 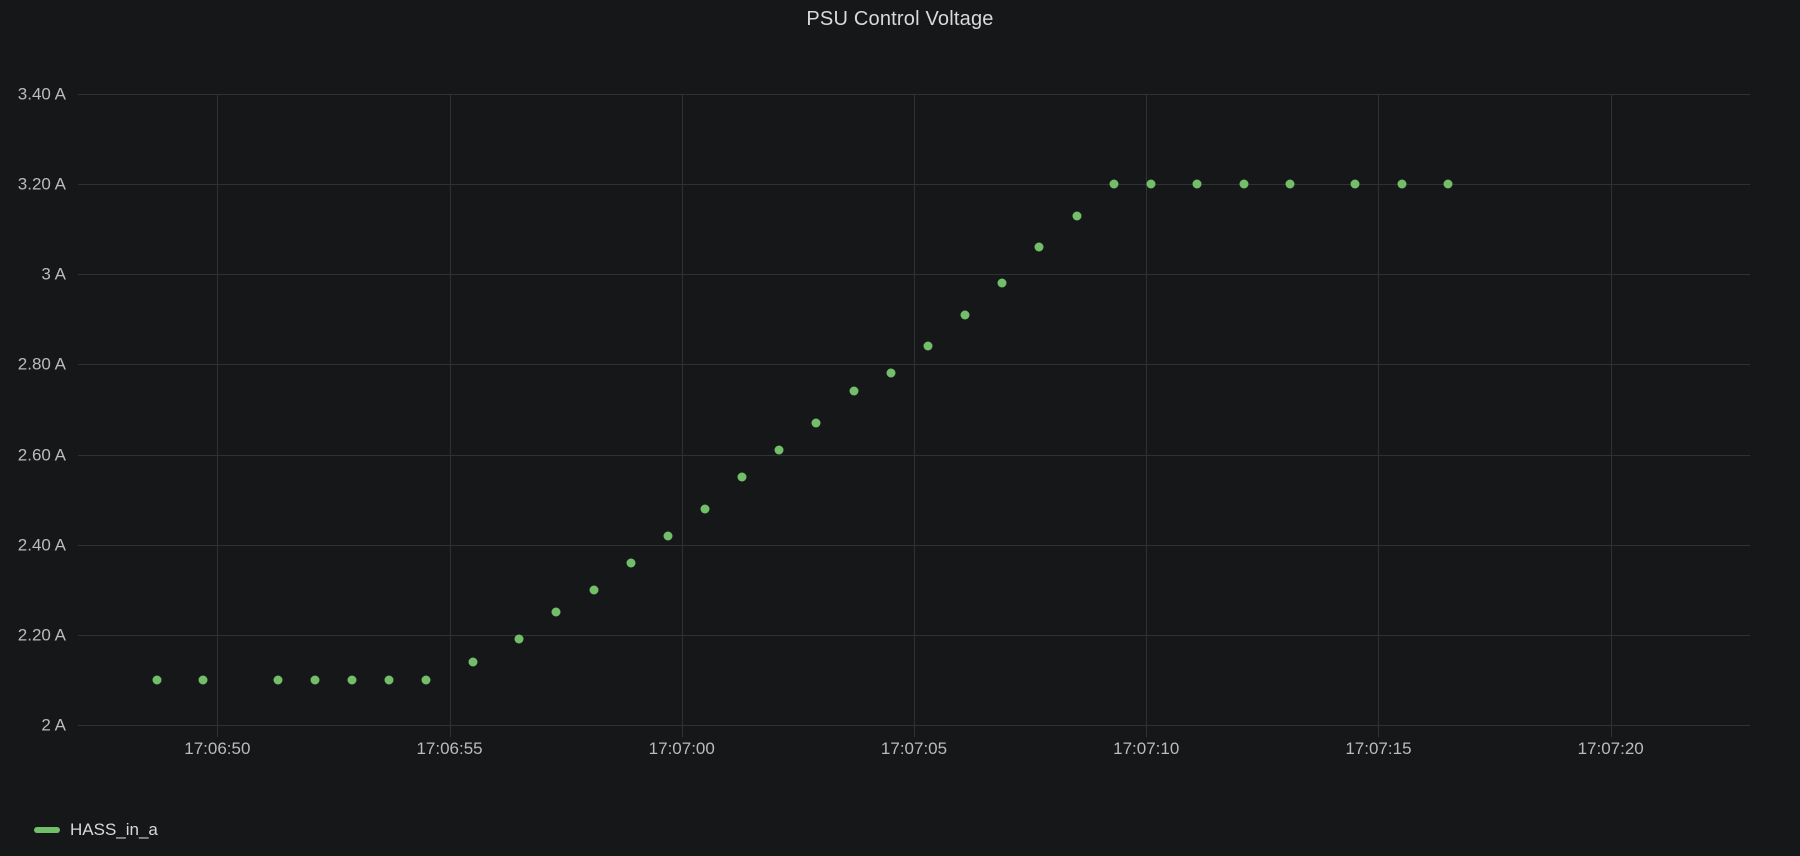 I want to click on y-axis-tick-label: 2.40 A, so click(x=41, y=545).